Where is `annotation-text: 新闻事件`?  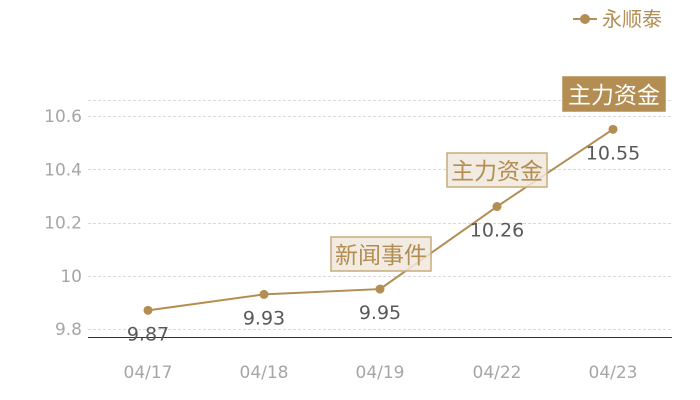 annotation-text: 新闻事件 is located at coordinates (381, 256).